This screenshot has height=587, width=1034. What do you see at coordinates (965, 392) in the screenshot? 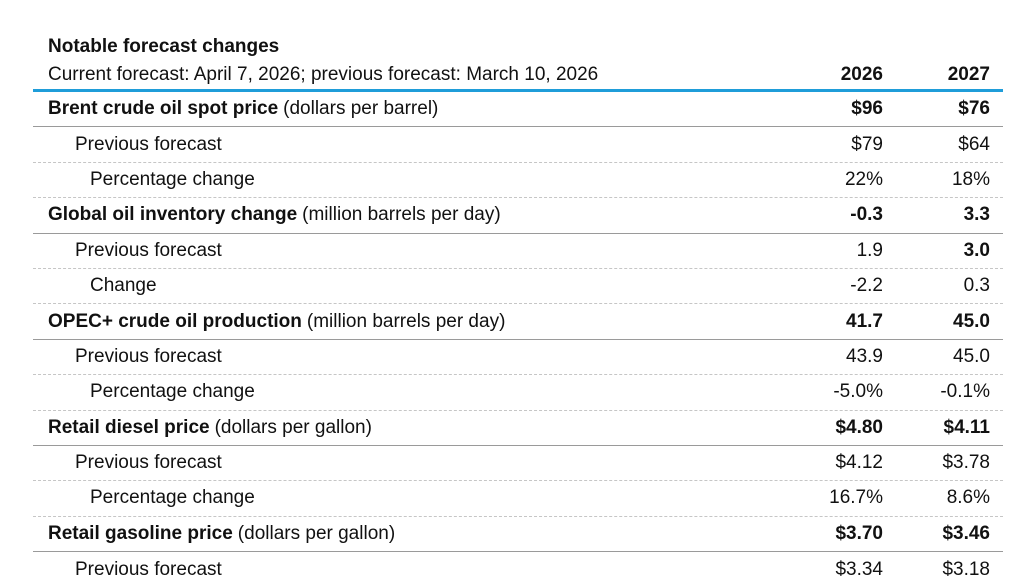
I see `value-cell: -0.1%` at bounding box center [965, 392].